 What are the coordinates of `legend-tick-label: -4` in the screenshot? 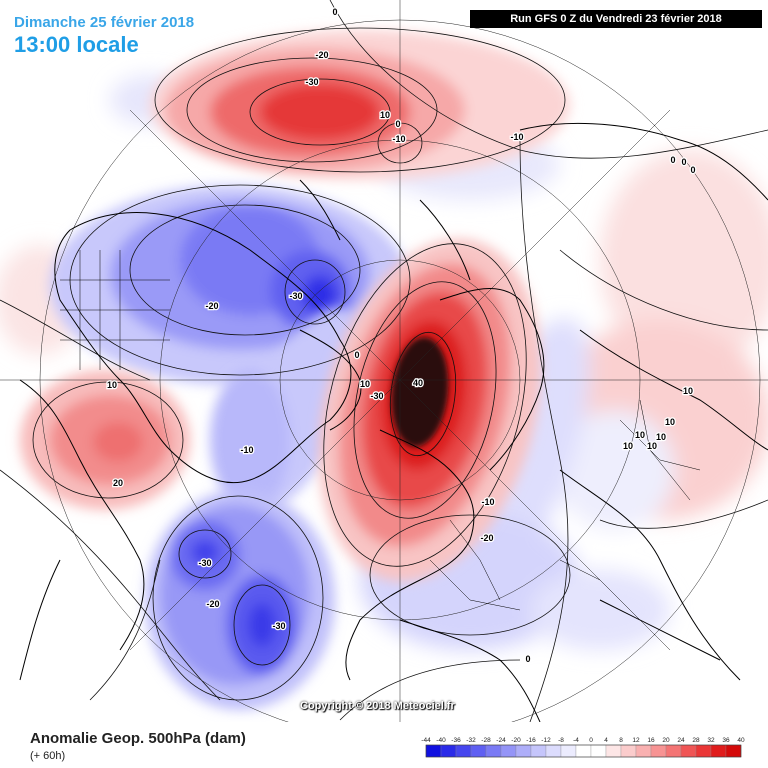 It's located at (576, 740).